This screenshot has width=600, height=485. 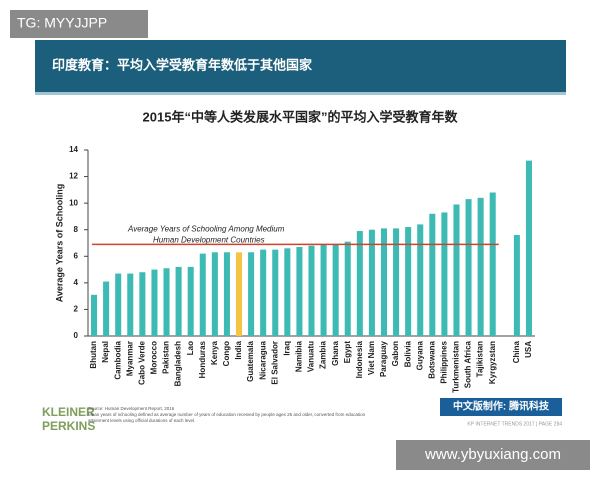 What do you see at coordinates (73, 176) in the screenshot?
I see `y-tick-label: 12` at bounding box center [73, 176].